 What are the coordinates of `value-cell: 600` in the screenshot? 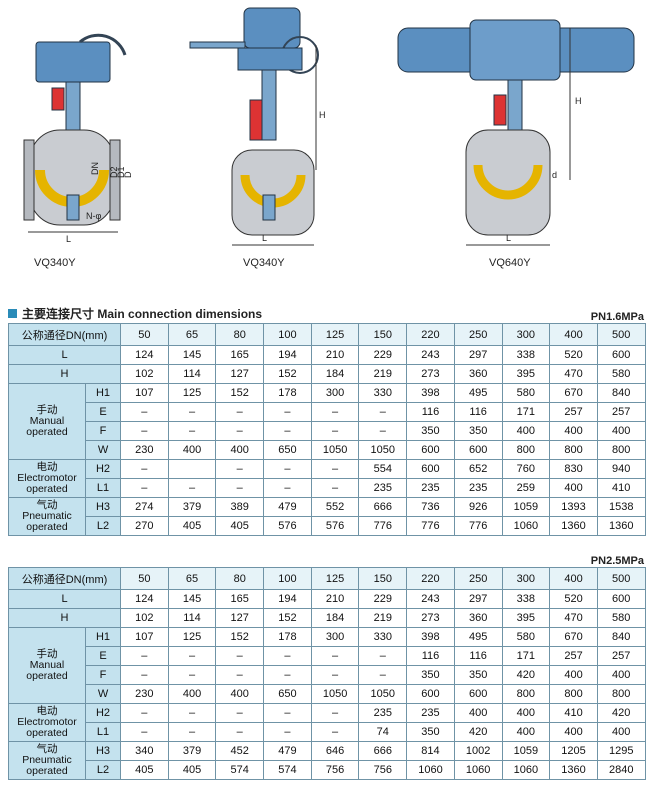 It's located at (430, 694).